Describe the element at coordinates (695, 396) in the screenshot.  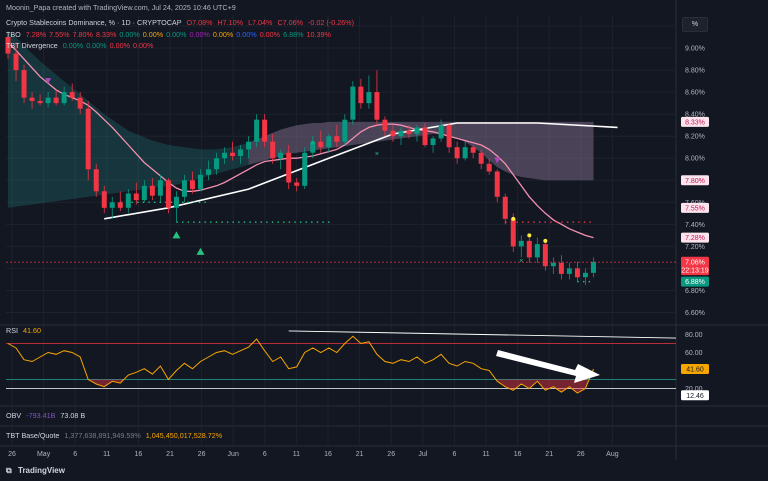
I see `rsi-label-text: 12.46` at that location.